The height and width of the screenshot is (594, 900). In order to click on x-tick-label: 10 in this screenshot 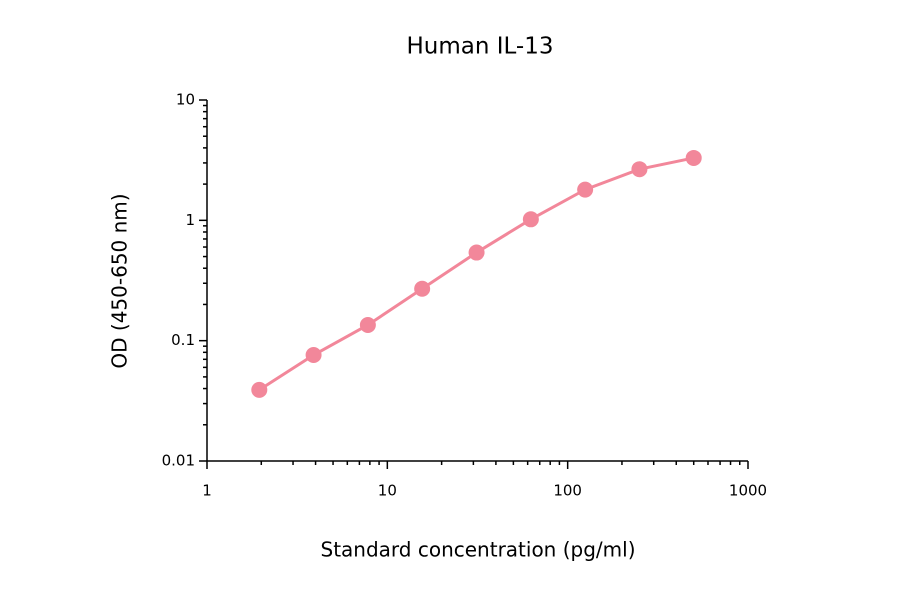, I will do `click(387, 491)`.